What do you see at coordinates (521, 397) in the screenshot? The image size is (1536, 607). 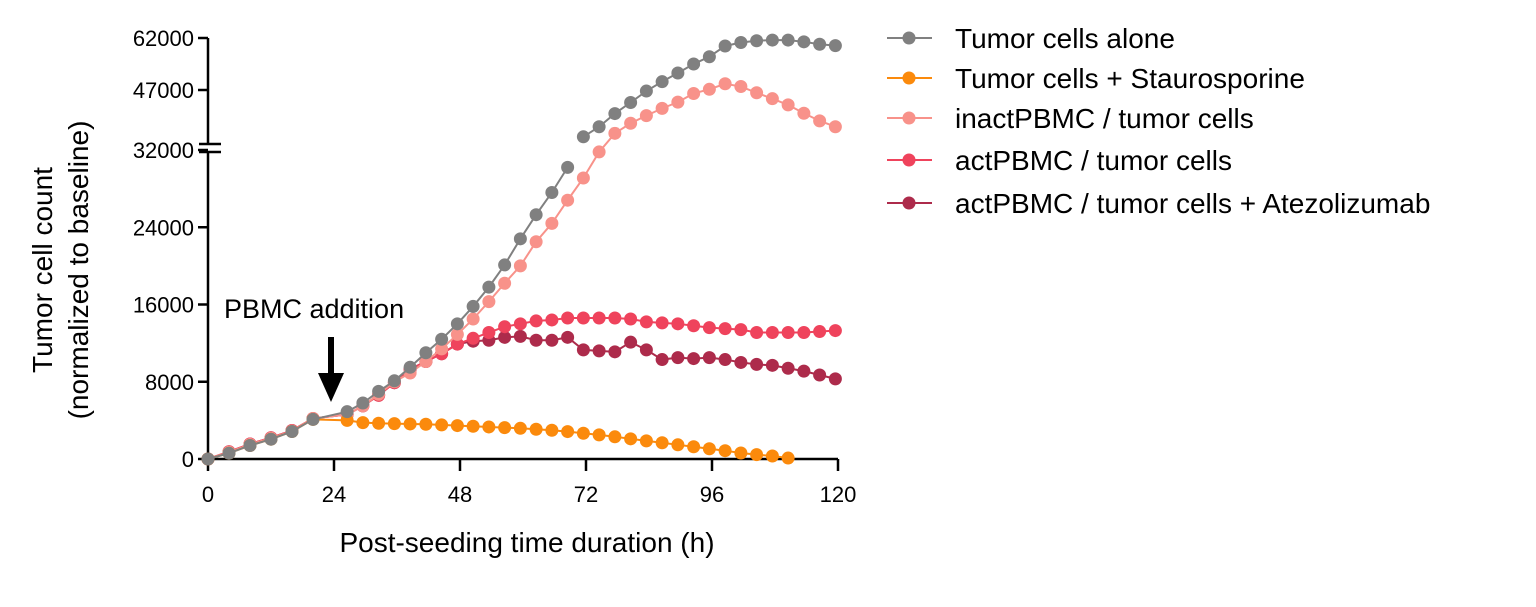 I see `series-line` at bounding box center [521, 397].